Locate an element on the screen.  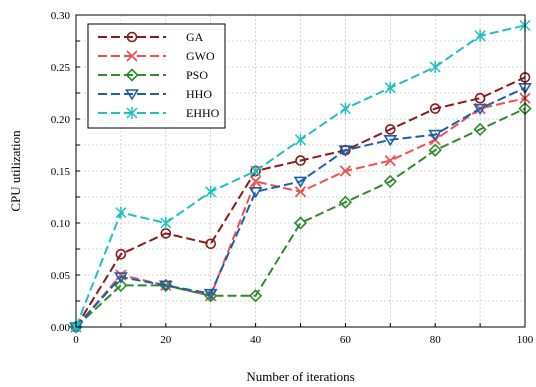
y-axis-ticks: 0.00 0.05 0.10 0.15 0.20 0.25 0.30 is located at coordinates (65, 172).